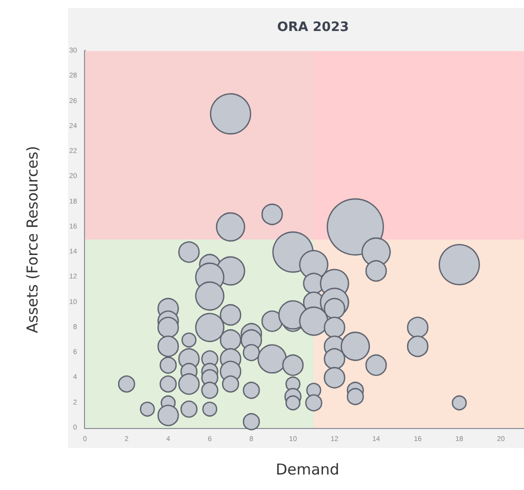 Image resolution: width=524 pixels, height=490 pixels. What do you see at coordinates (313, 27) in the screenshot?
I see `chart-title: ORA 2023` at bounding box center [313, 27].